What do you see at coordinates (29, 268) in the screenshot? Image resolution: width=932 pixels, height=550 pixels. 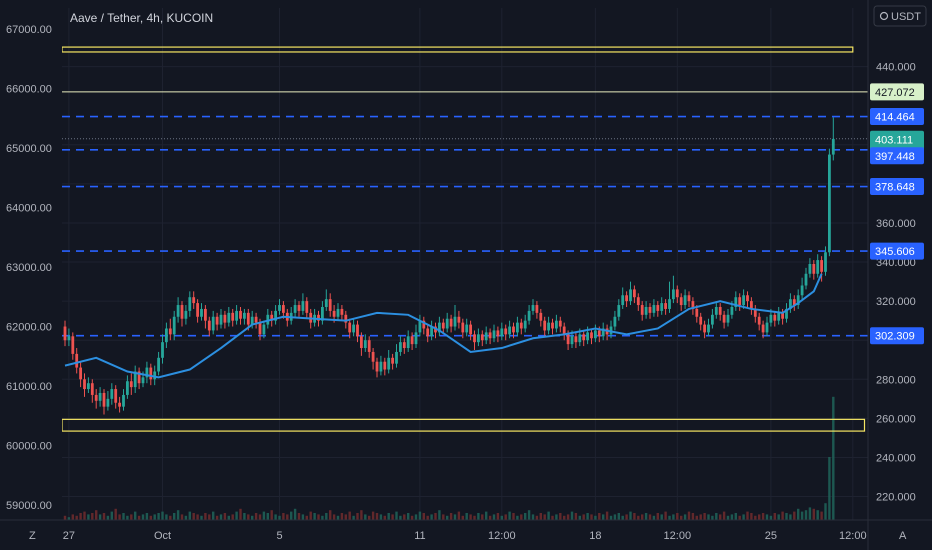 I see `left-axis-tick: 63000.00` at bounding box center [29, 268].